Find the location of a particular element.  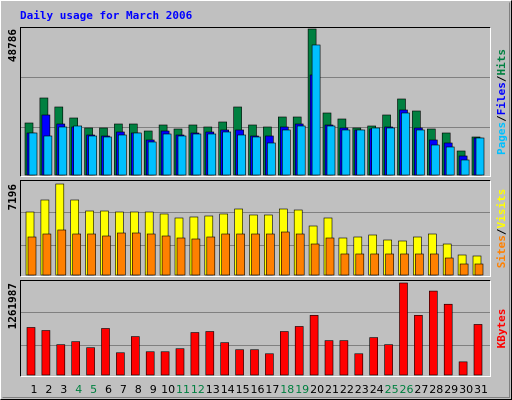

y-tick-label: 48786 is located at coordinates (12, 45).